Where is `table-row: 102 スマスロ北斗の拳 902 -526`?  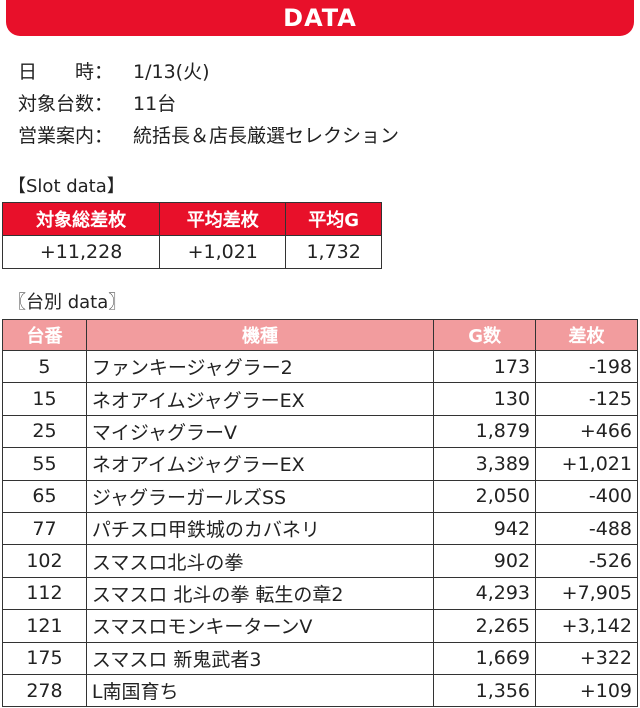
table-row: 102 スマスロ北斗の拳 902 -526 is located at coordinates (320, 561).